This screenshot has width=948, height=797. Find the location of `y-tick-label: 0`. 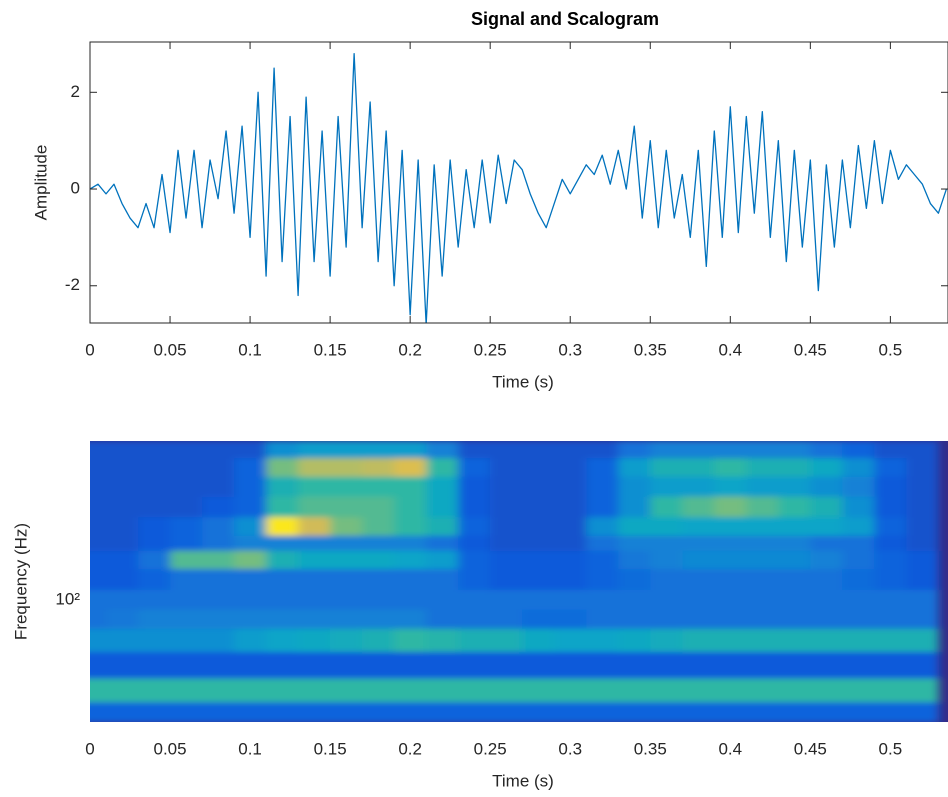

y-tick-label: 0 is located at coordinates (75, 188).